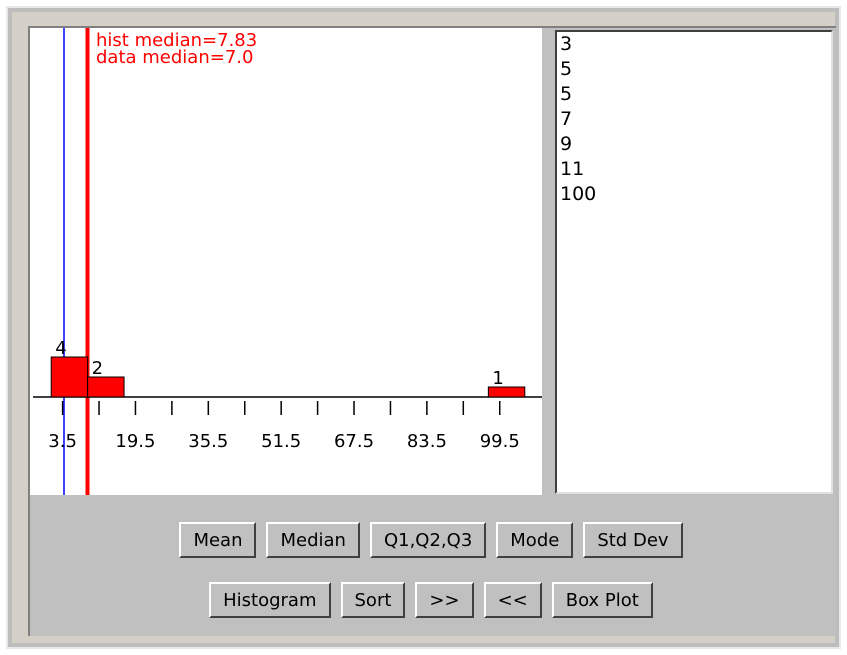  I want to click on button: Median, so click(313, 540).